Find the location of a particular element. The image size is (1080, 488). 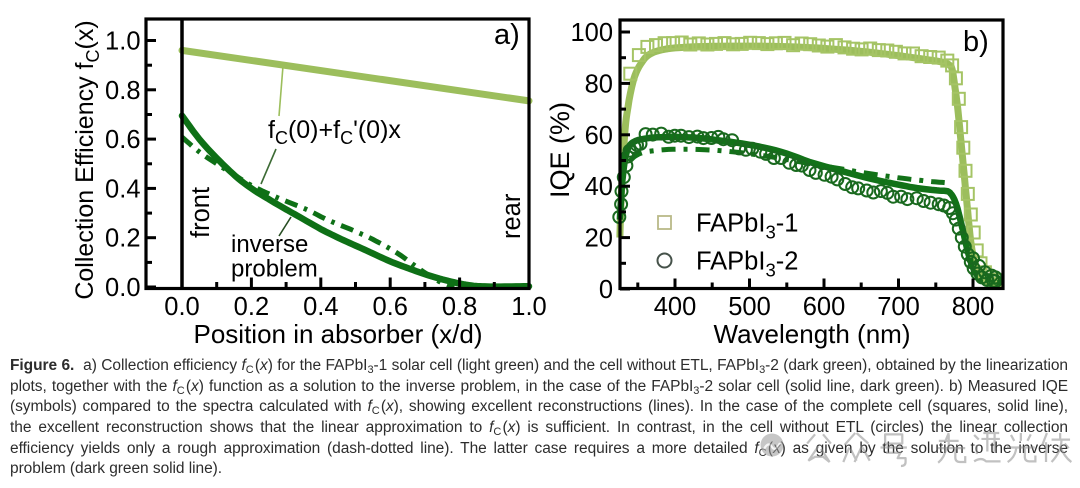

svg-text: front is located at coordinates (201, 212).